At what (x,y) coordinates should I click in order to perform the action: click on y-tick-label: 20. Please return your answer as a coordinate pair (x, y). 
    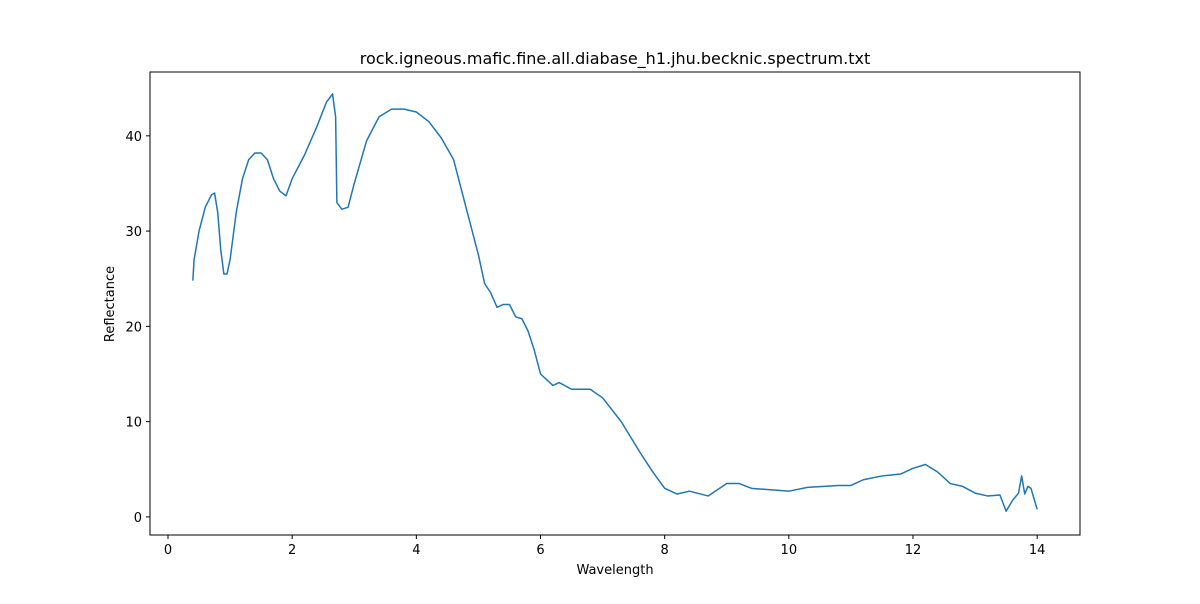
    Looking at the image, I should click on (133, 327).